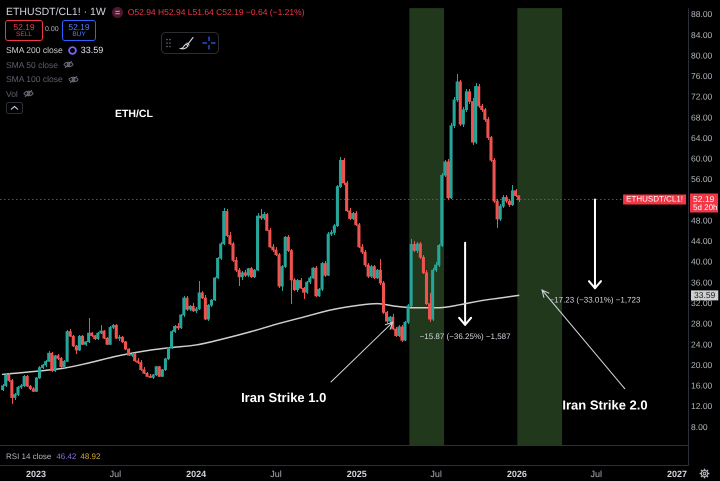 The width and height of the screenshot is (720, 481). Describe the element at coordinates (702, 365) in the screenshot. I see `y-tick-label: 20.00` at that location.